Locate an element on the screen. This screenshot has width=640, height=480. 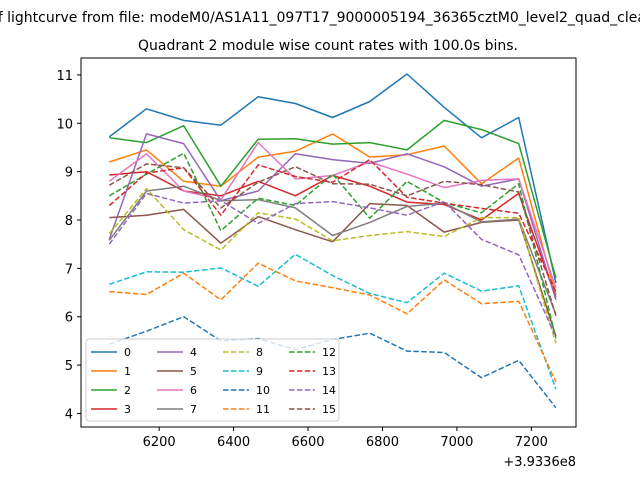
x-tick-label: 6800 is located at coordinates (382, 442).